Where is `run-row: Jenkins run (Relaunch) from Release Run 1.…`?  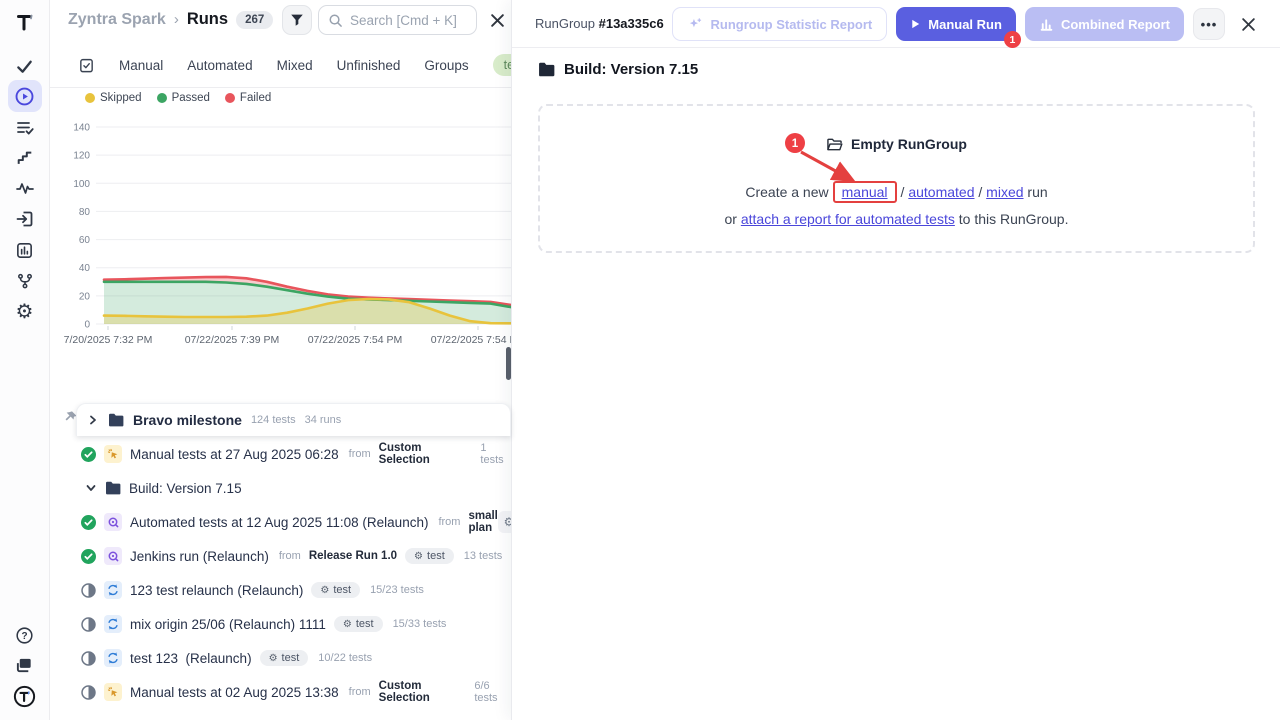 run-row: Jenkins run (Relaunch) from Release Run 1.… is located at coordinates (293, 556).